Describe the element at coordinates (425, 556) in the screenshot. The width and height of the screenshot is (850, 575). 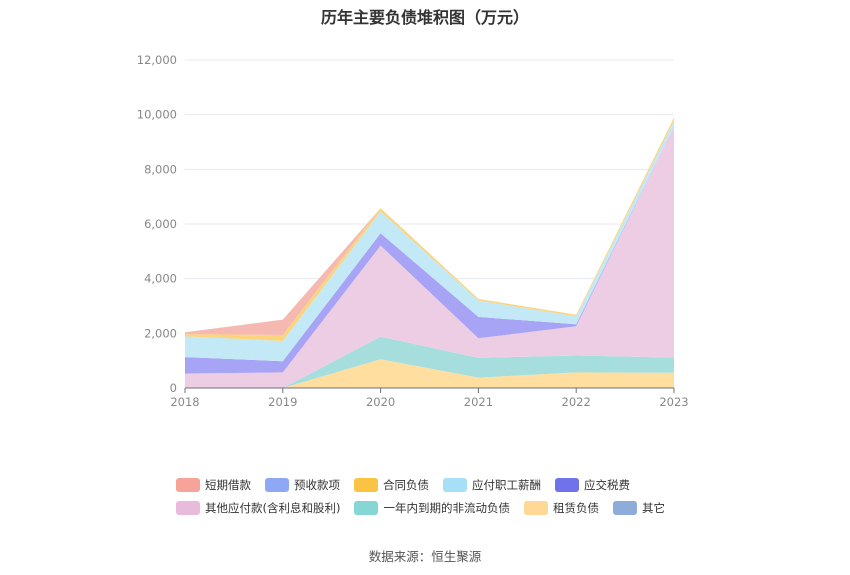
I see `data-source: 数据来源：恒生聚源` at that location.